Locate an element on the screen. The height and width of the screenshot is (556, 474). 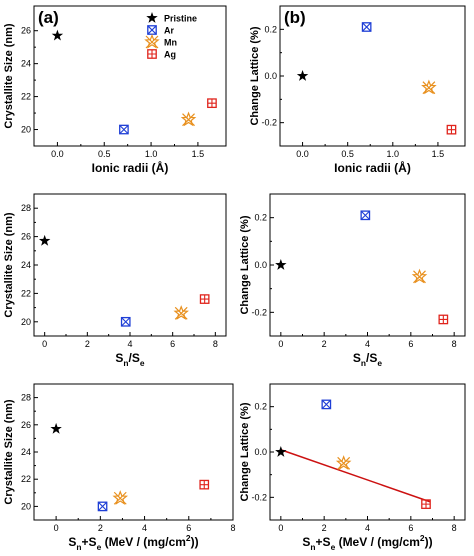
legend: Pristine Ar Mn Ag is located at coordinates (170, 36).